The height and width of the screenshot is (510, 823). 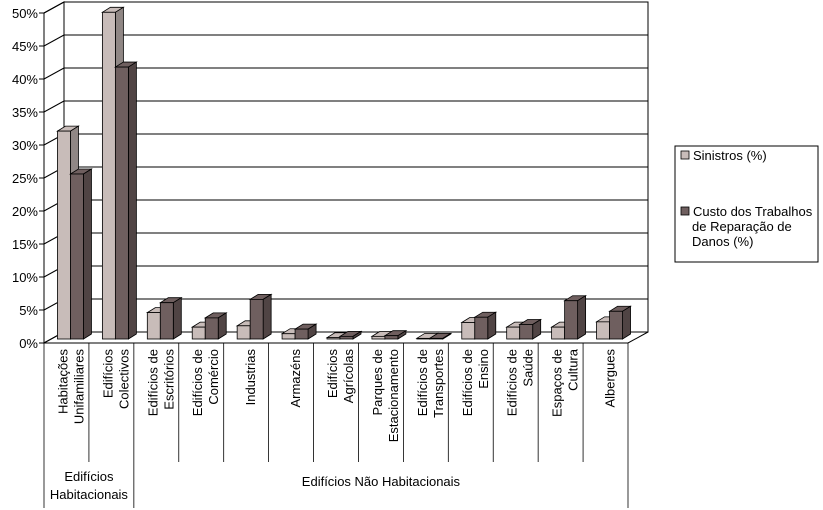 What do you see at coordinates (28, 343) in the screenshot?
I see `y-tick-label: 0%` at bounding box center [28, 343].